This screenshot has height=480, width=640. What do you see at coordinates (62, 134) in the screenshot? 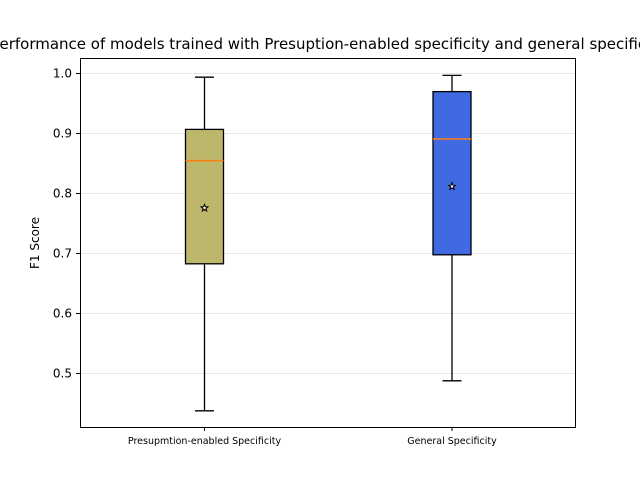
I see `y-tick-label: 0.9` at bounding box center [62, 134].